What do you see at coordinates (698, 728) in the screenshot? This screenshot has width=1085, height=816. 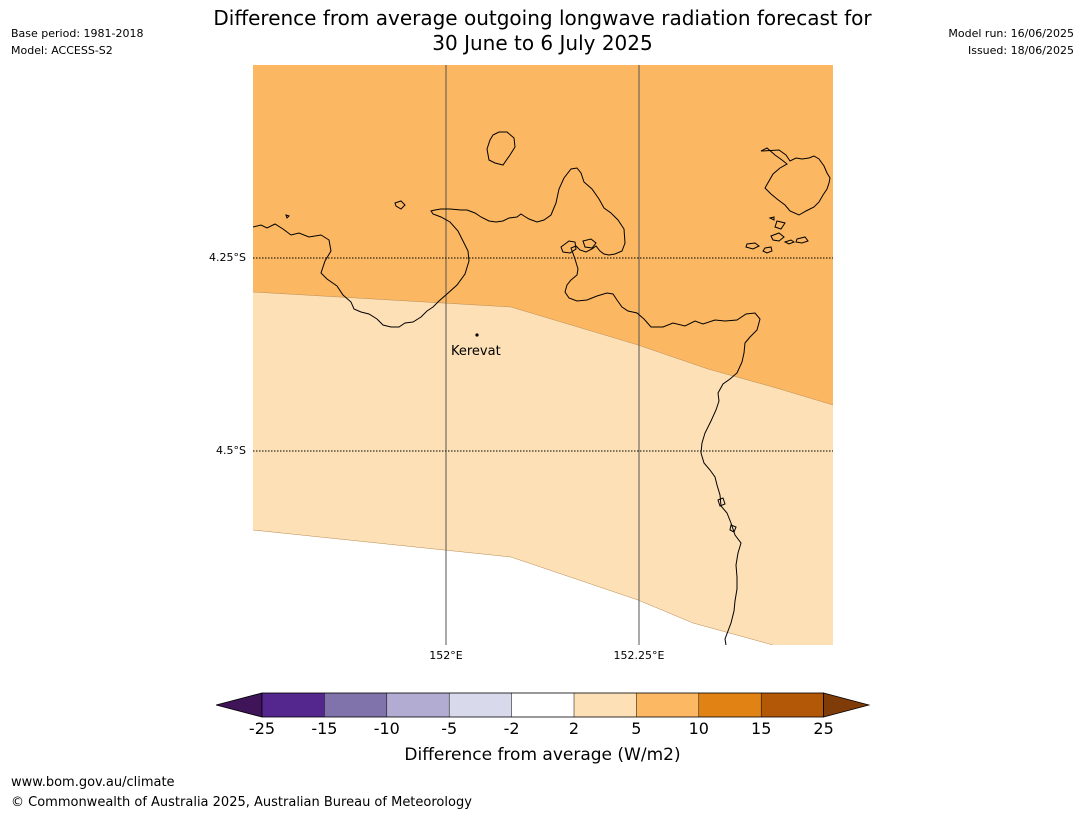 I see `colorbar-tick: 10` at bounding box center [698, 728].